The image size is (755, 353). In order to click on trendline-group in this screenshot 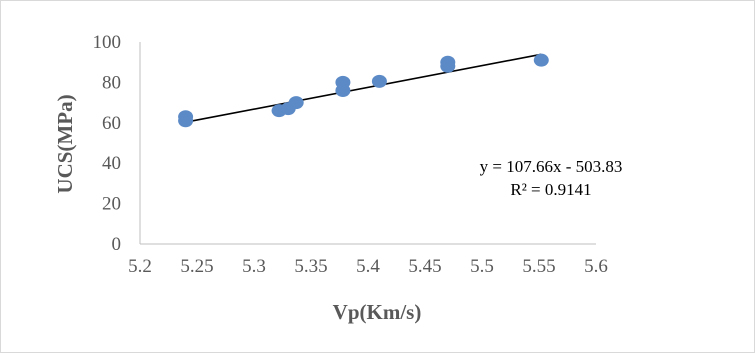, I will do `click(363, 88)`.